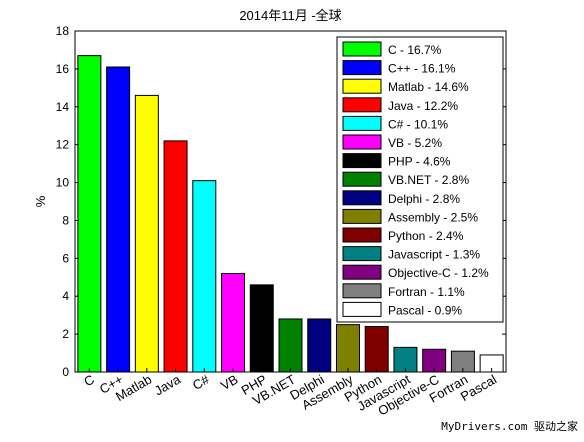  Describe the element at coordinates (146, 233) in the screenshot. I see `bar-matlab` at that location.